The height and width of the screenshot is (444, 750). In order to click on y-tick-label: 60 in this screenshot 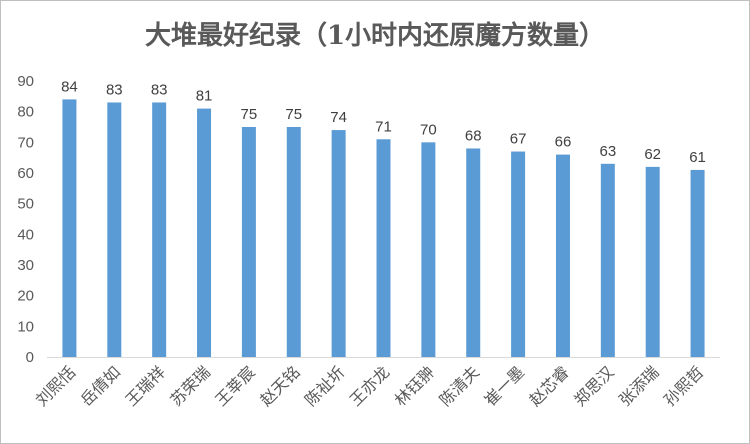, I will do `click(25, 173)`.